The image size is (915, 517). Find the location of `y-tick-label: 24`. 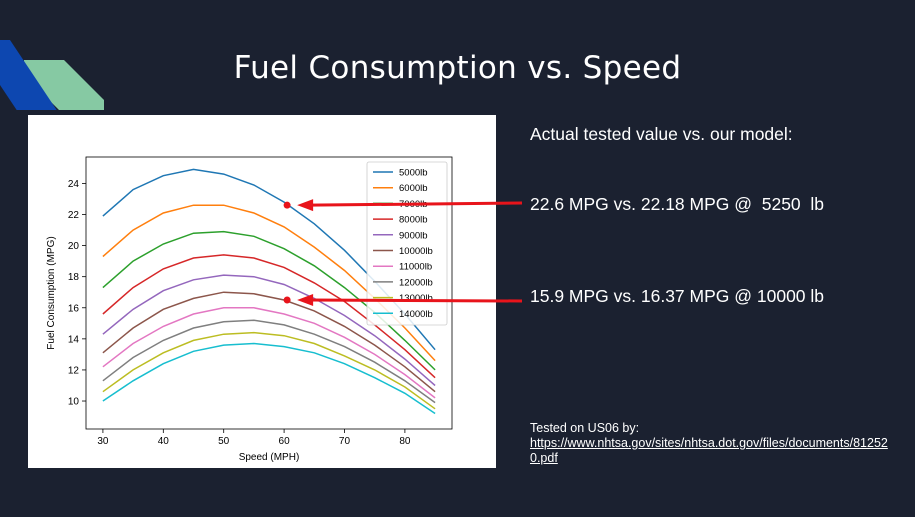

y-tick-label: 24 is located at coordinates (74, 184).